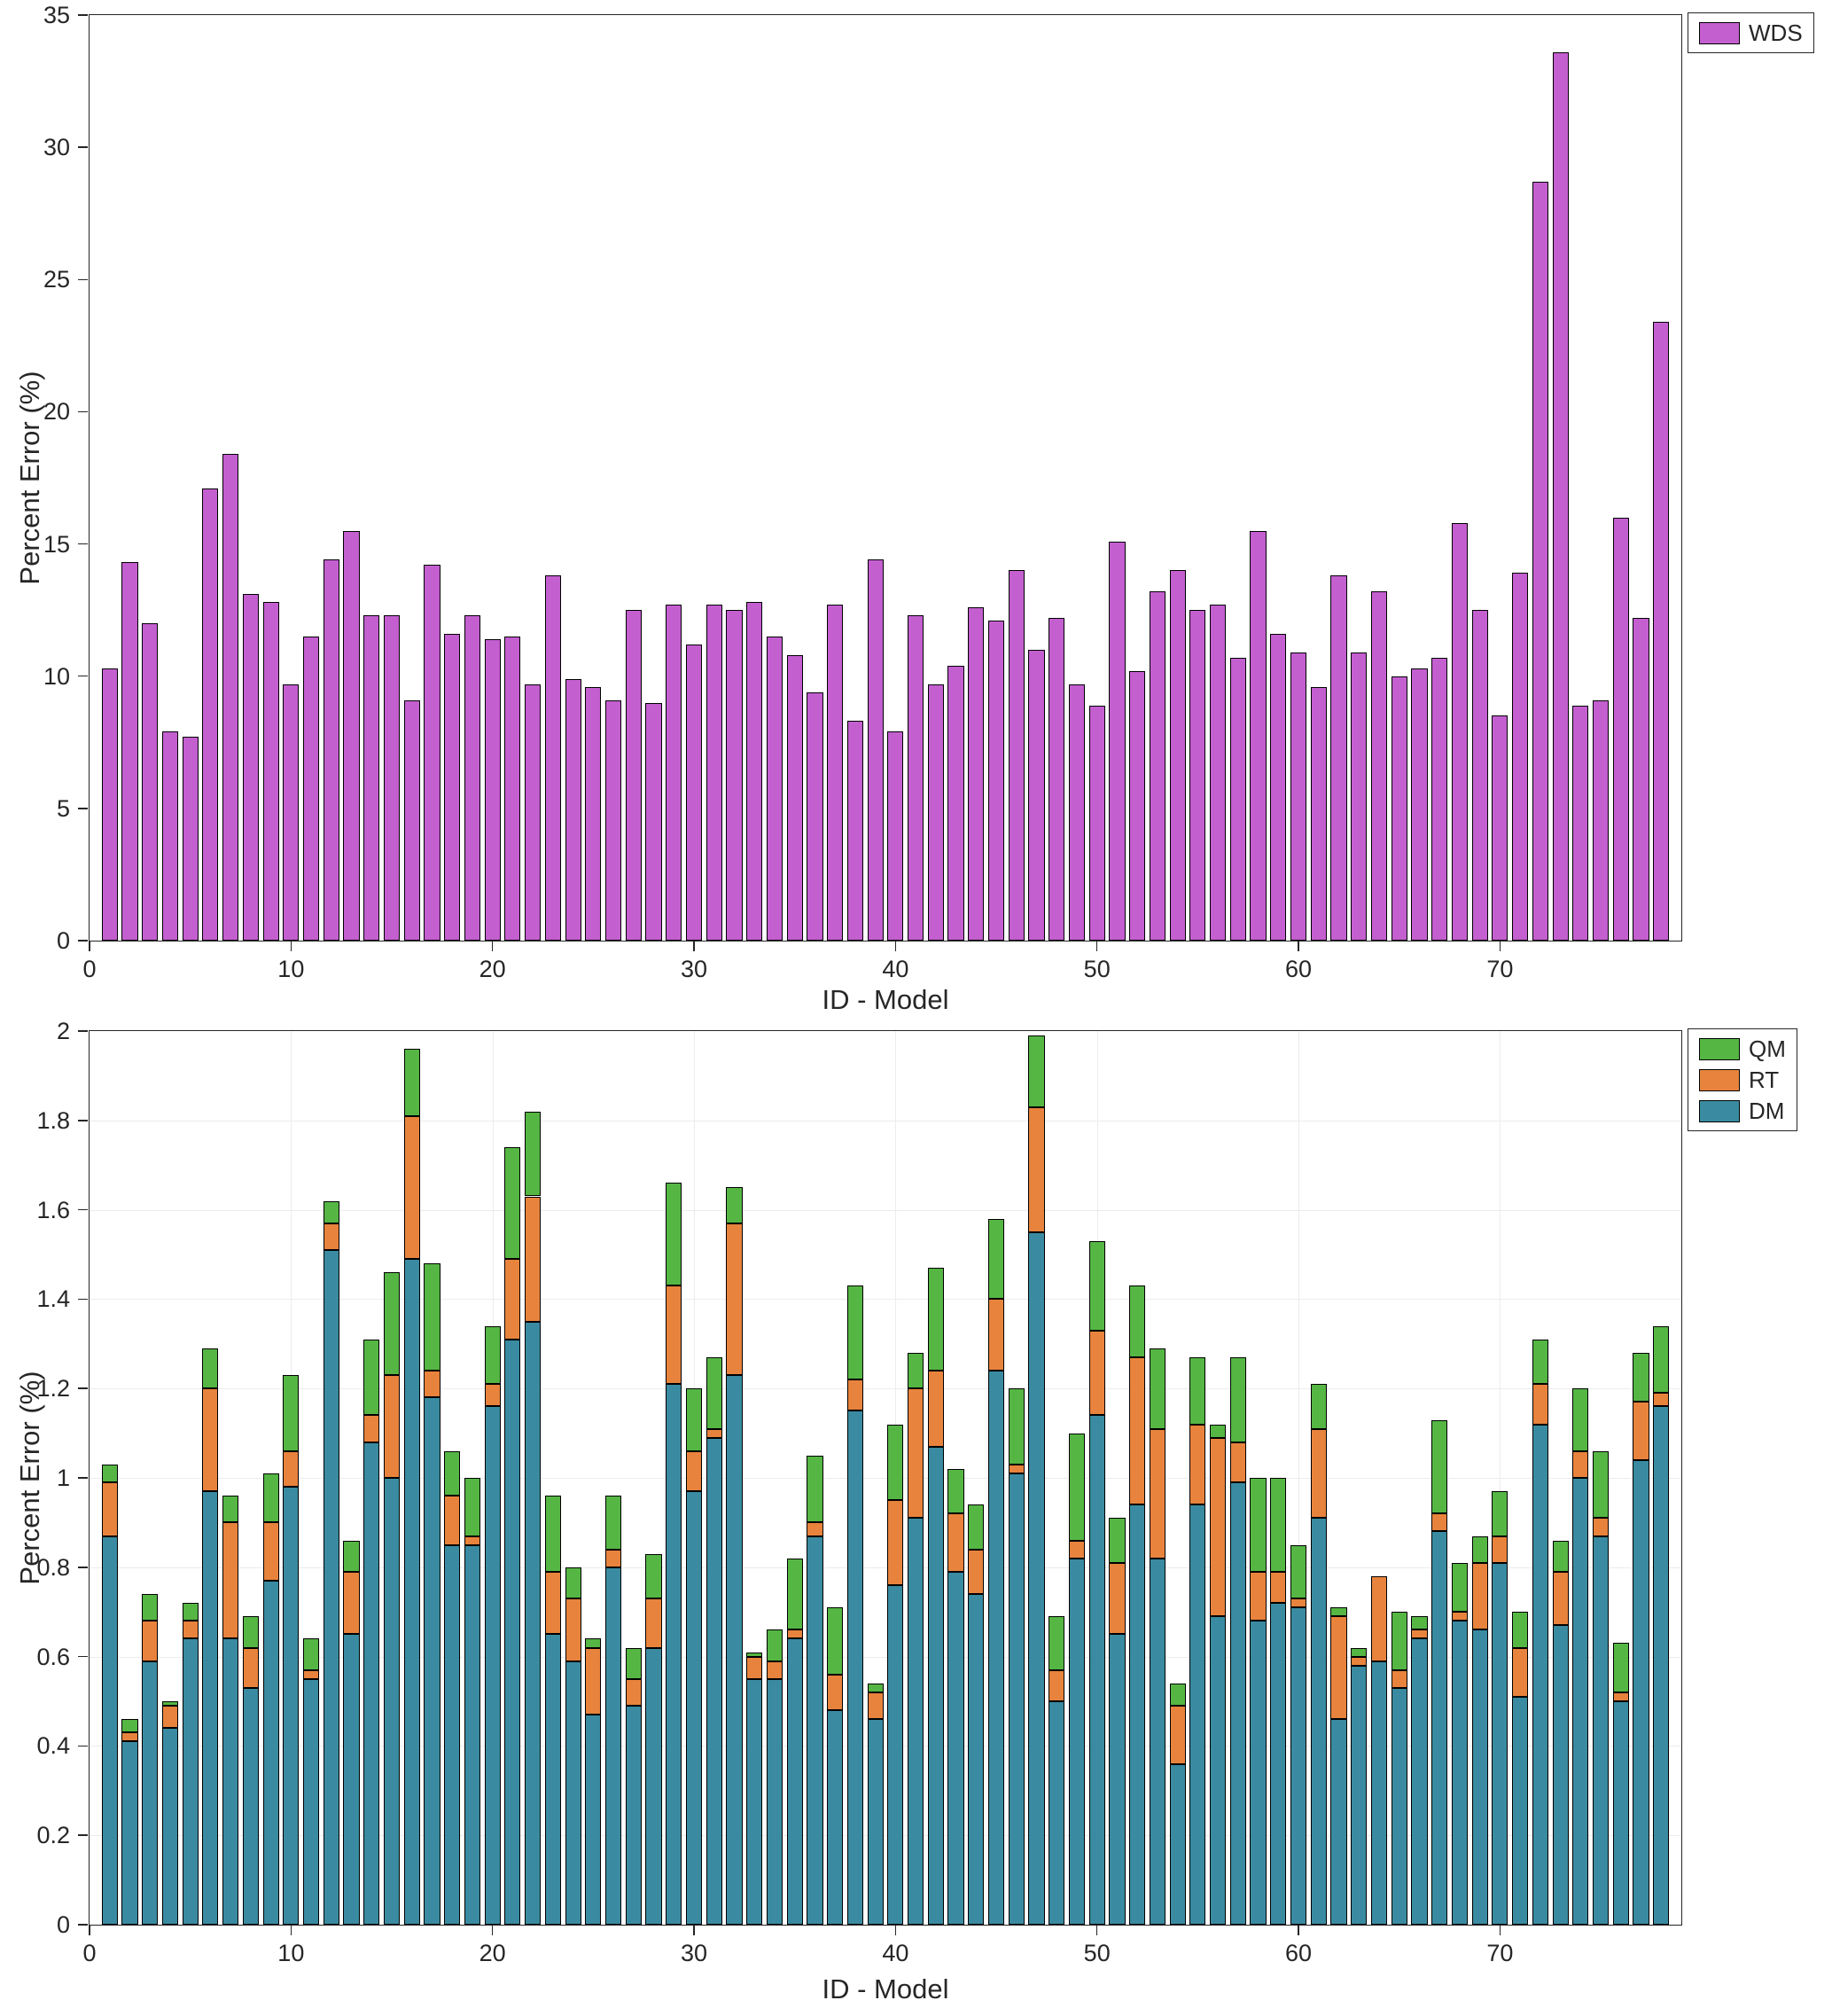  I want to click on y-tick-label: 1.4, so click(53, 1299).